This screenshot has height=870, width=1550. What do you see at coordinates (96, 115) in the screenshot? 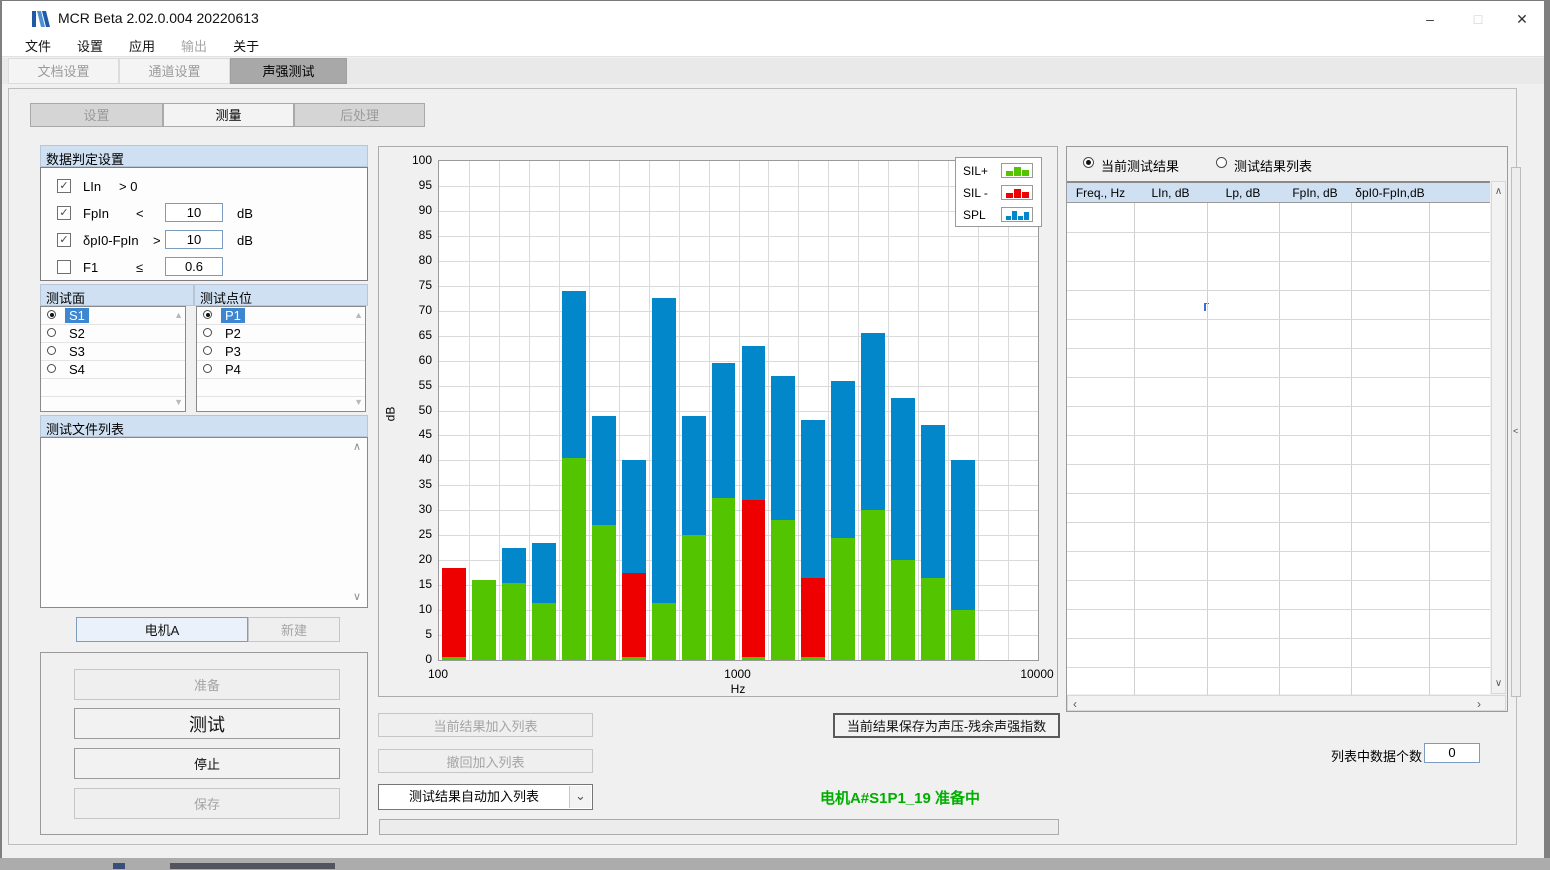
I see `subtab-settings: 设置` at bounding box center [96, 115].